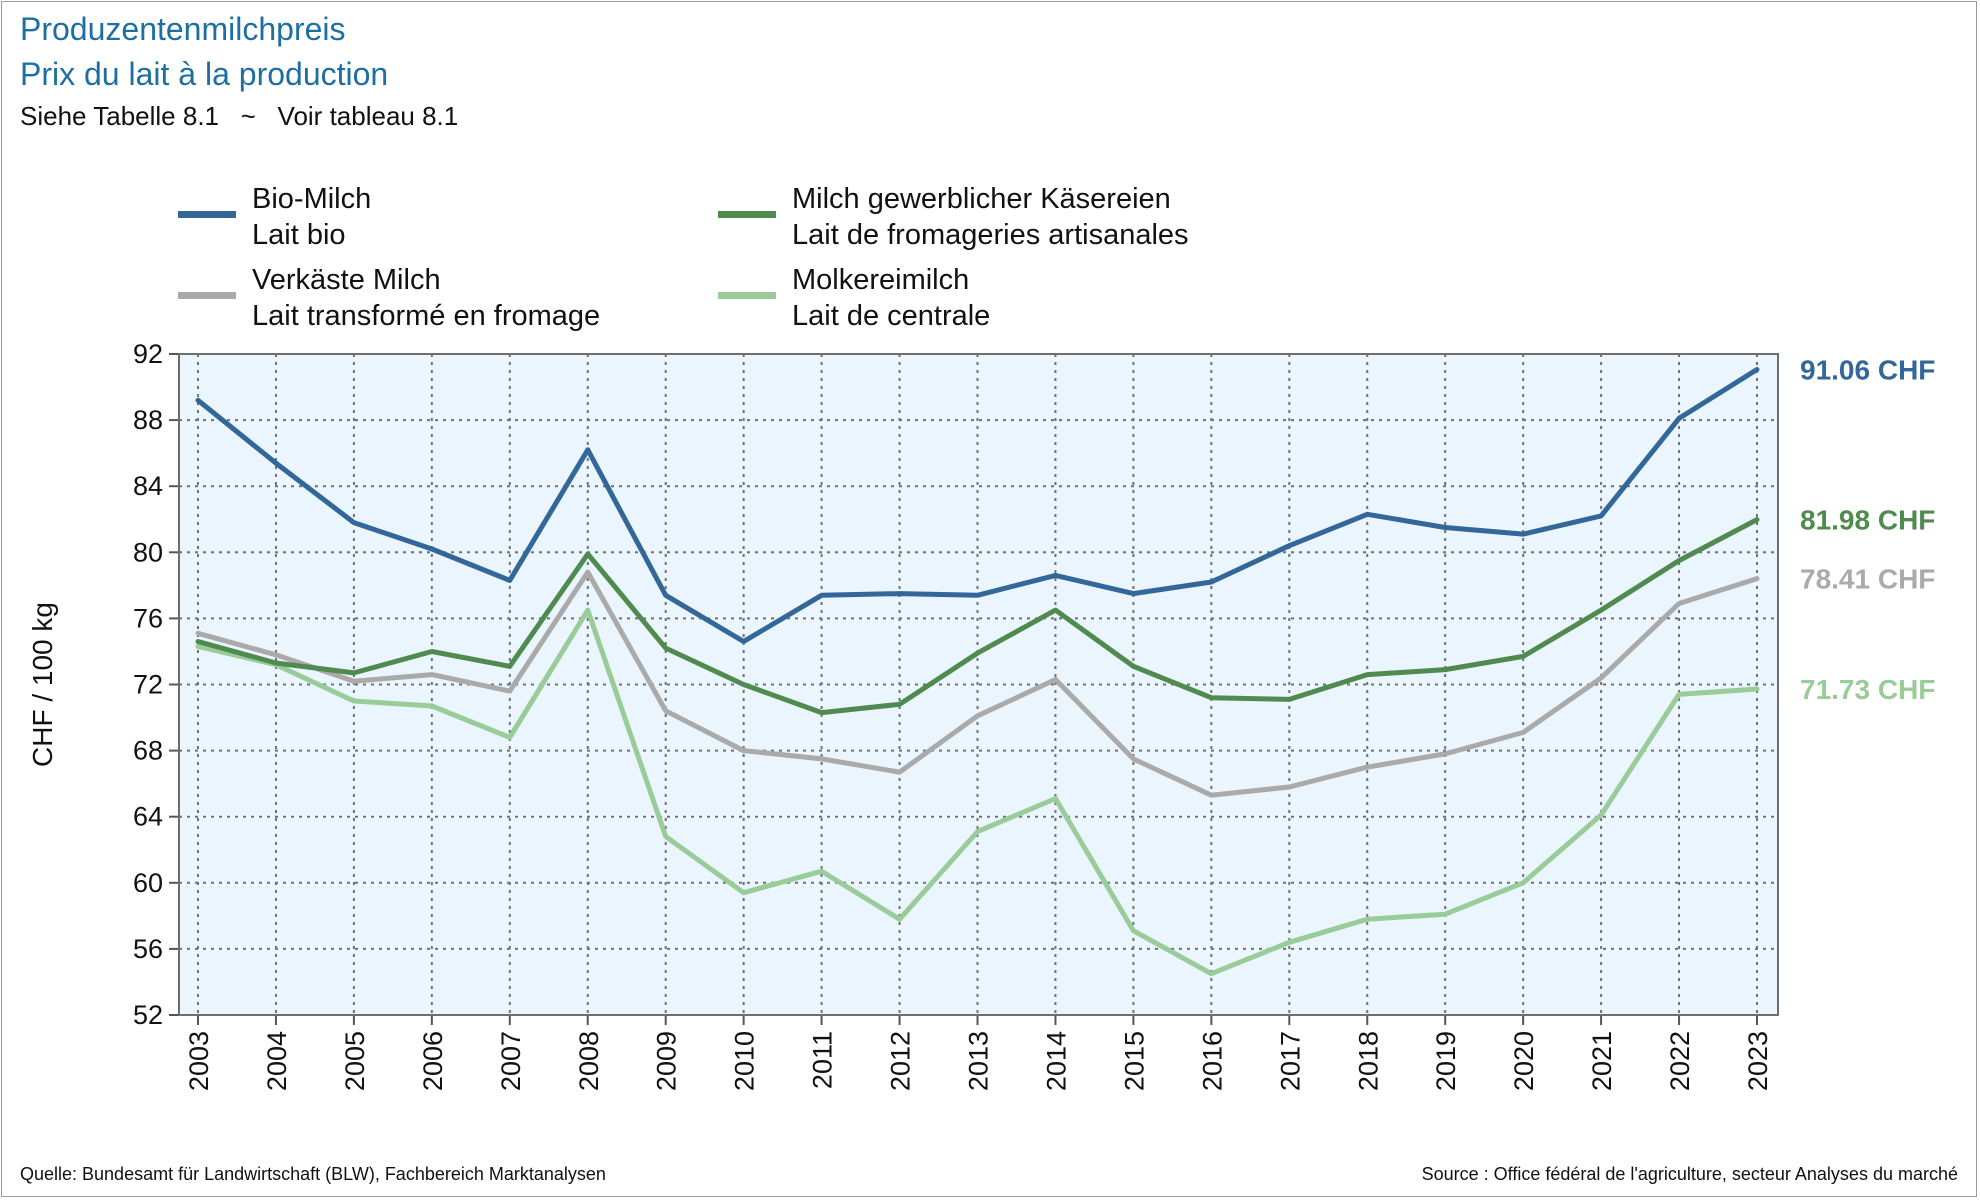 The image size is (1980, 1200). I want to click on x-tick-label: 2019, so click(1446, 1061).